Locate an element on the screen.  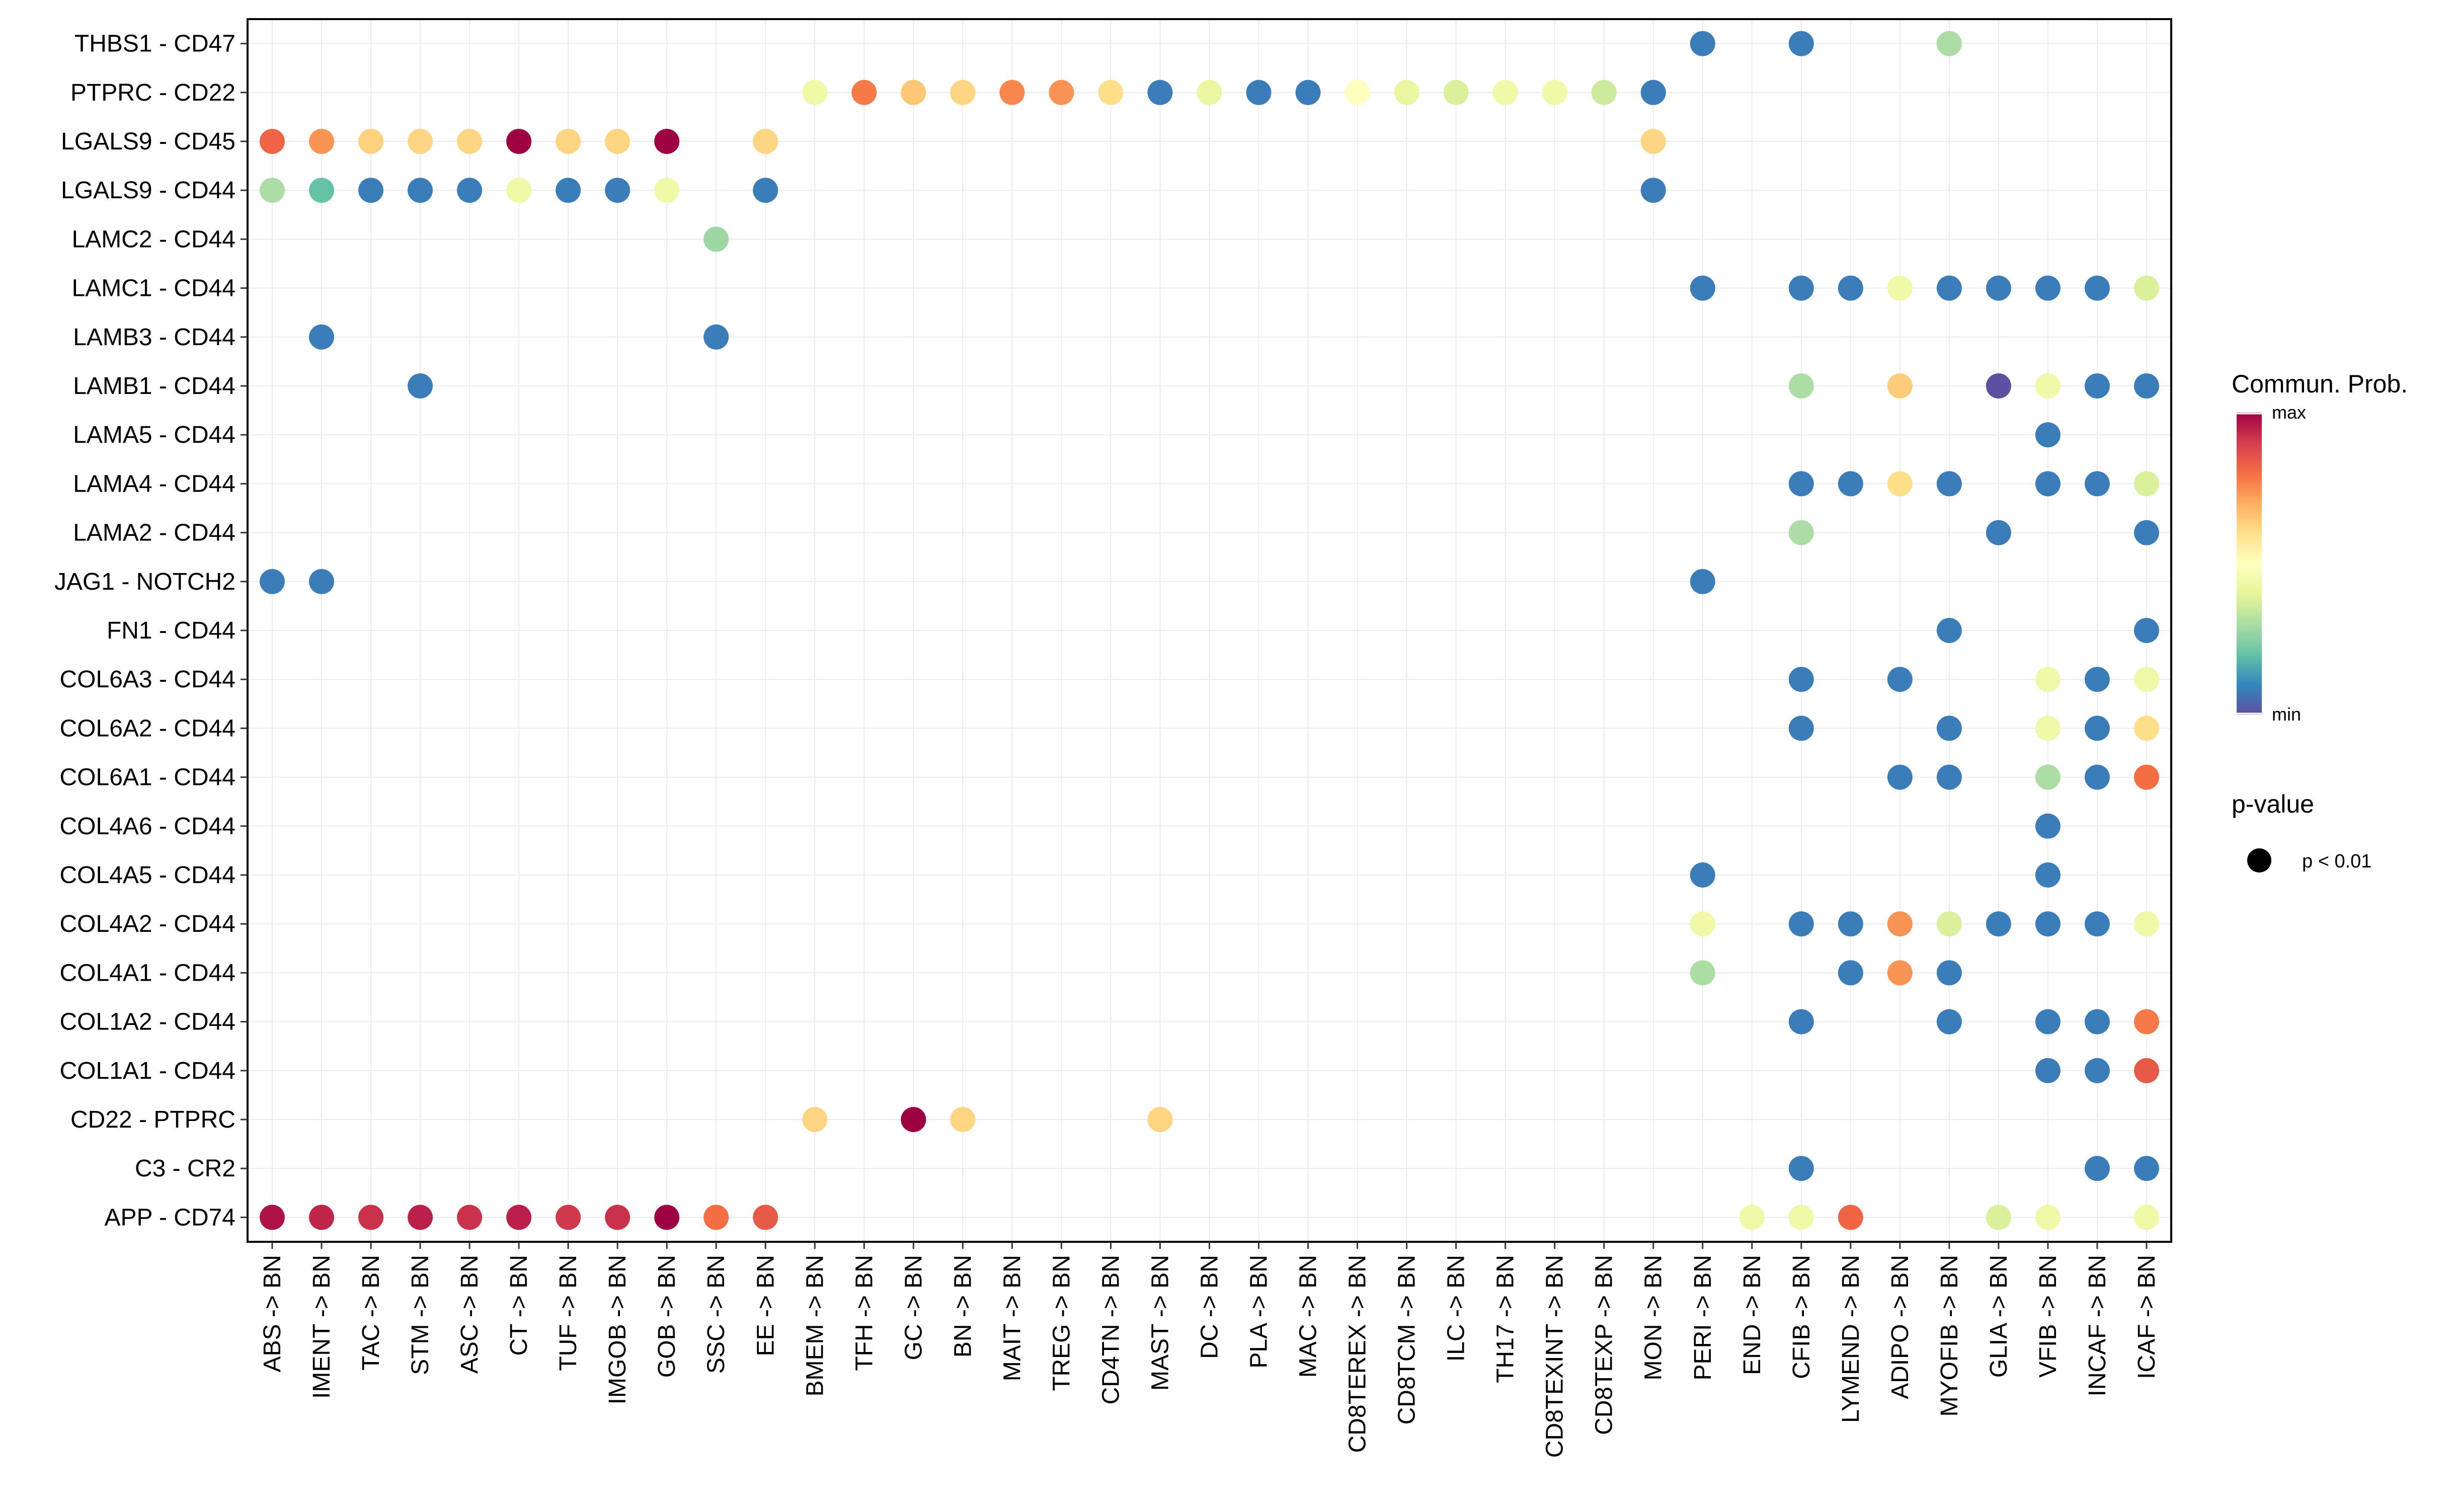
y-tick-label: JAG1 - NOTCH2 is located at coordinates (144, 582).